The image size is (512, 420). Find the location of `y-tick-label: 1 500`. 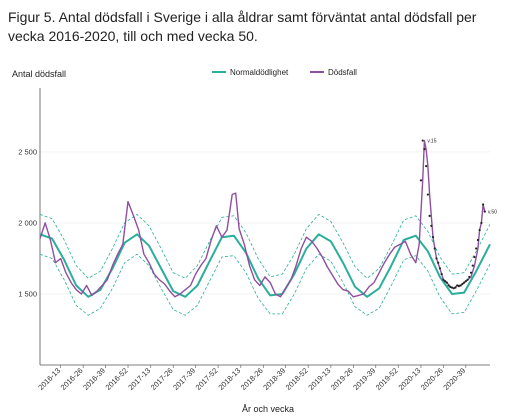

y-tick-label: 1 500 is located at coordinates (27, 293).